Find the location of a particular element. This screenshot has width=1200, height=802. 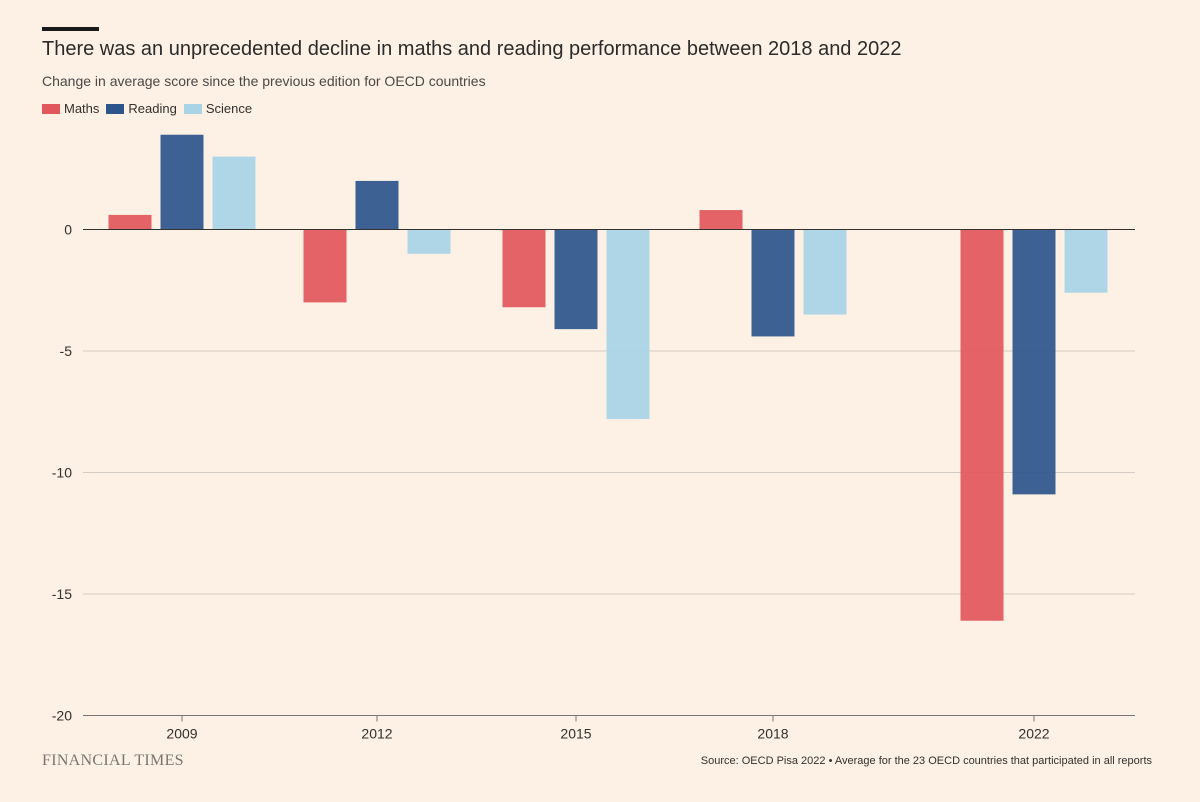

bar-science-2022 is located at coordinates (1086, 261).